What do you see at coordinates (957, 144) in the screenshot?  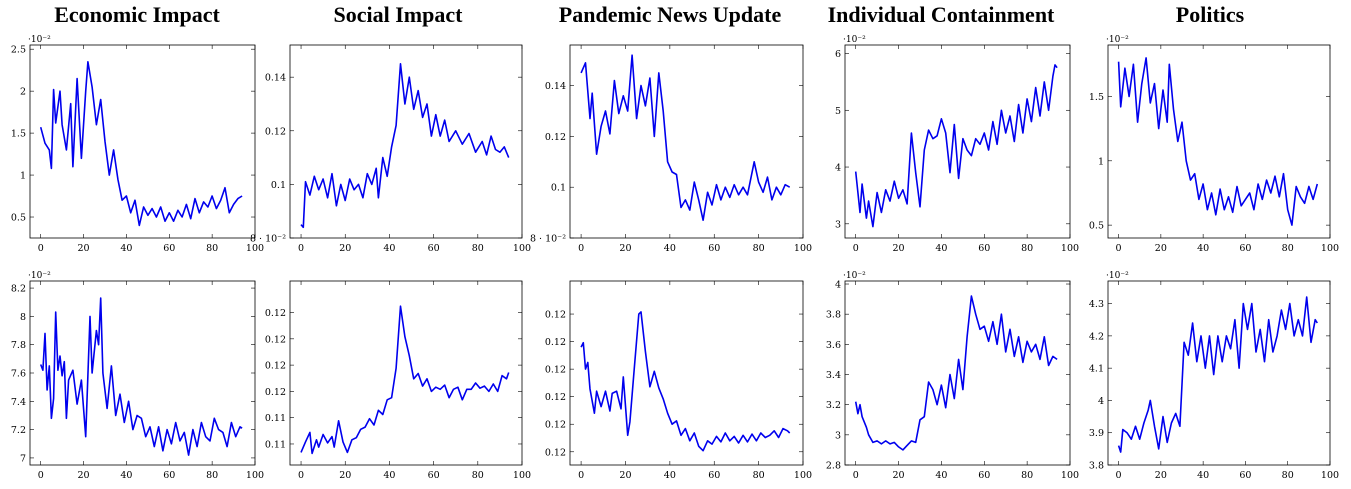 I see `chart-panel-4: 0 20 40 60 80 100 3 4 5 6·10⁻²` at bounding box center [957, 144].